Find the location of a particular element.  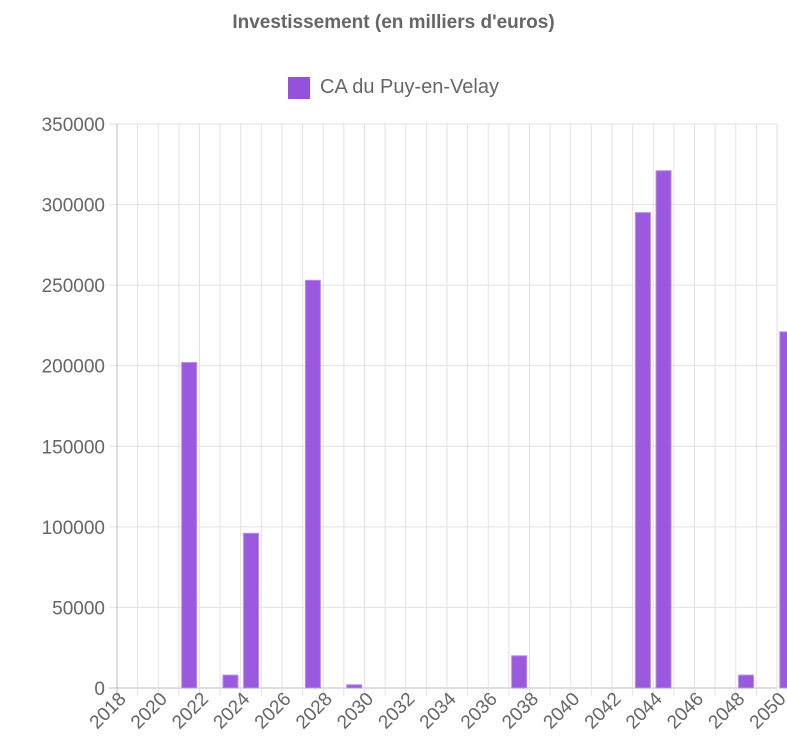

x-tick-label: 2034 is located at coordinates (438, 710).